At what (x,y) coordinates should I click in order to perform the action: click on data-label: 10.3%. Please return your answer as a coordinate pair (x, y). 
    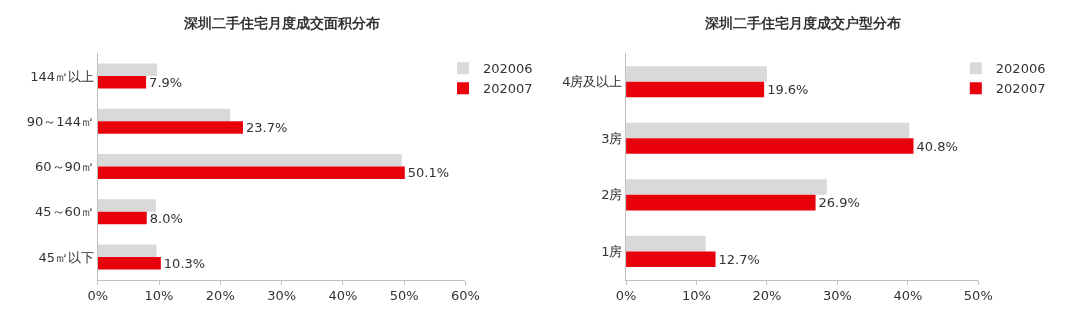
    Looking at the image, I should click on (184, 263).